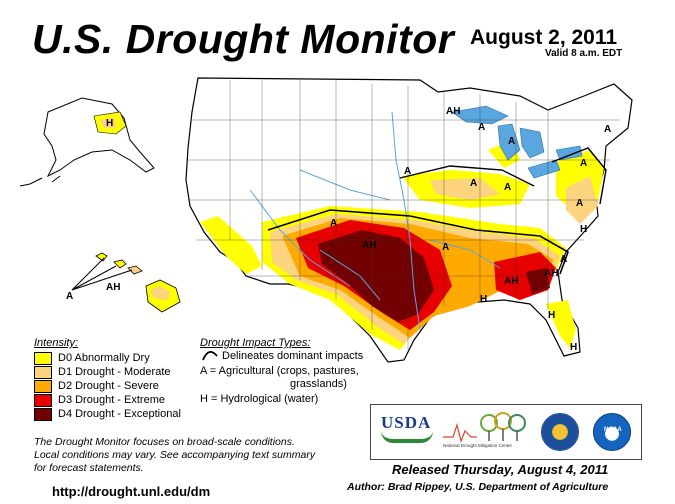 This screenshot has width=675, height=504. What do you see at coordinates (406, 422) in the screenshot?
I see `usda-logo-text: USDA` at bounding box center [406, 422].